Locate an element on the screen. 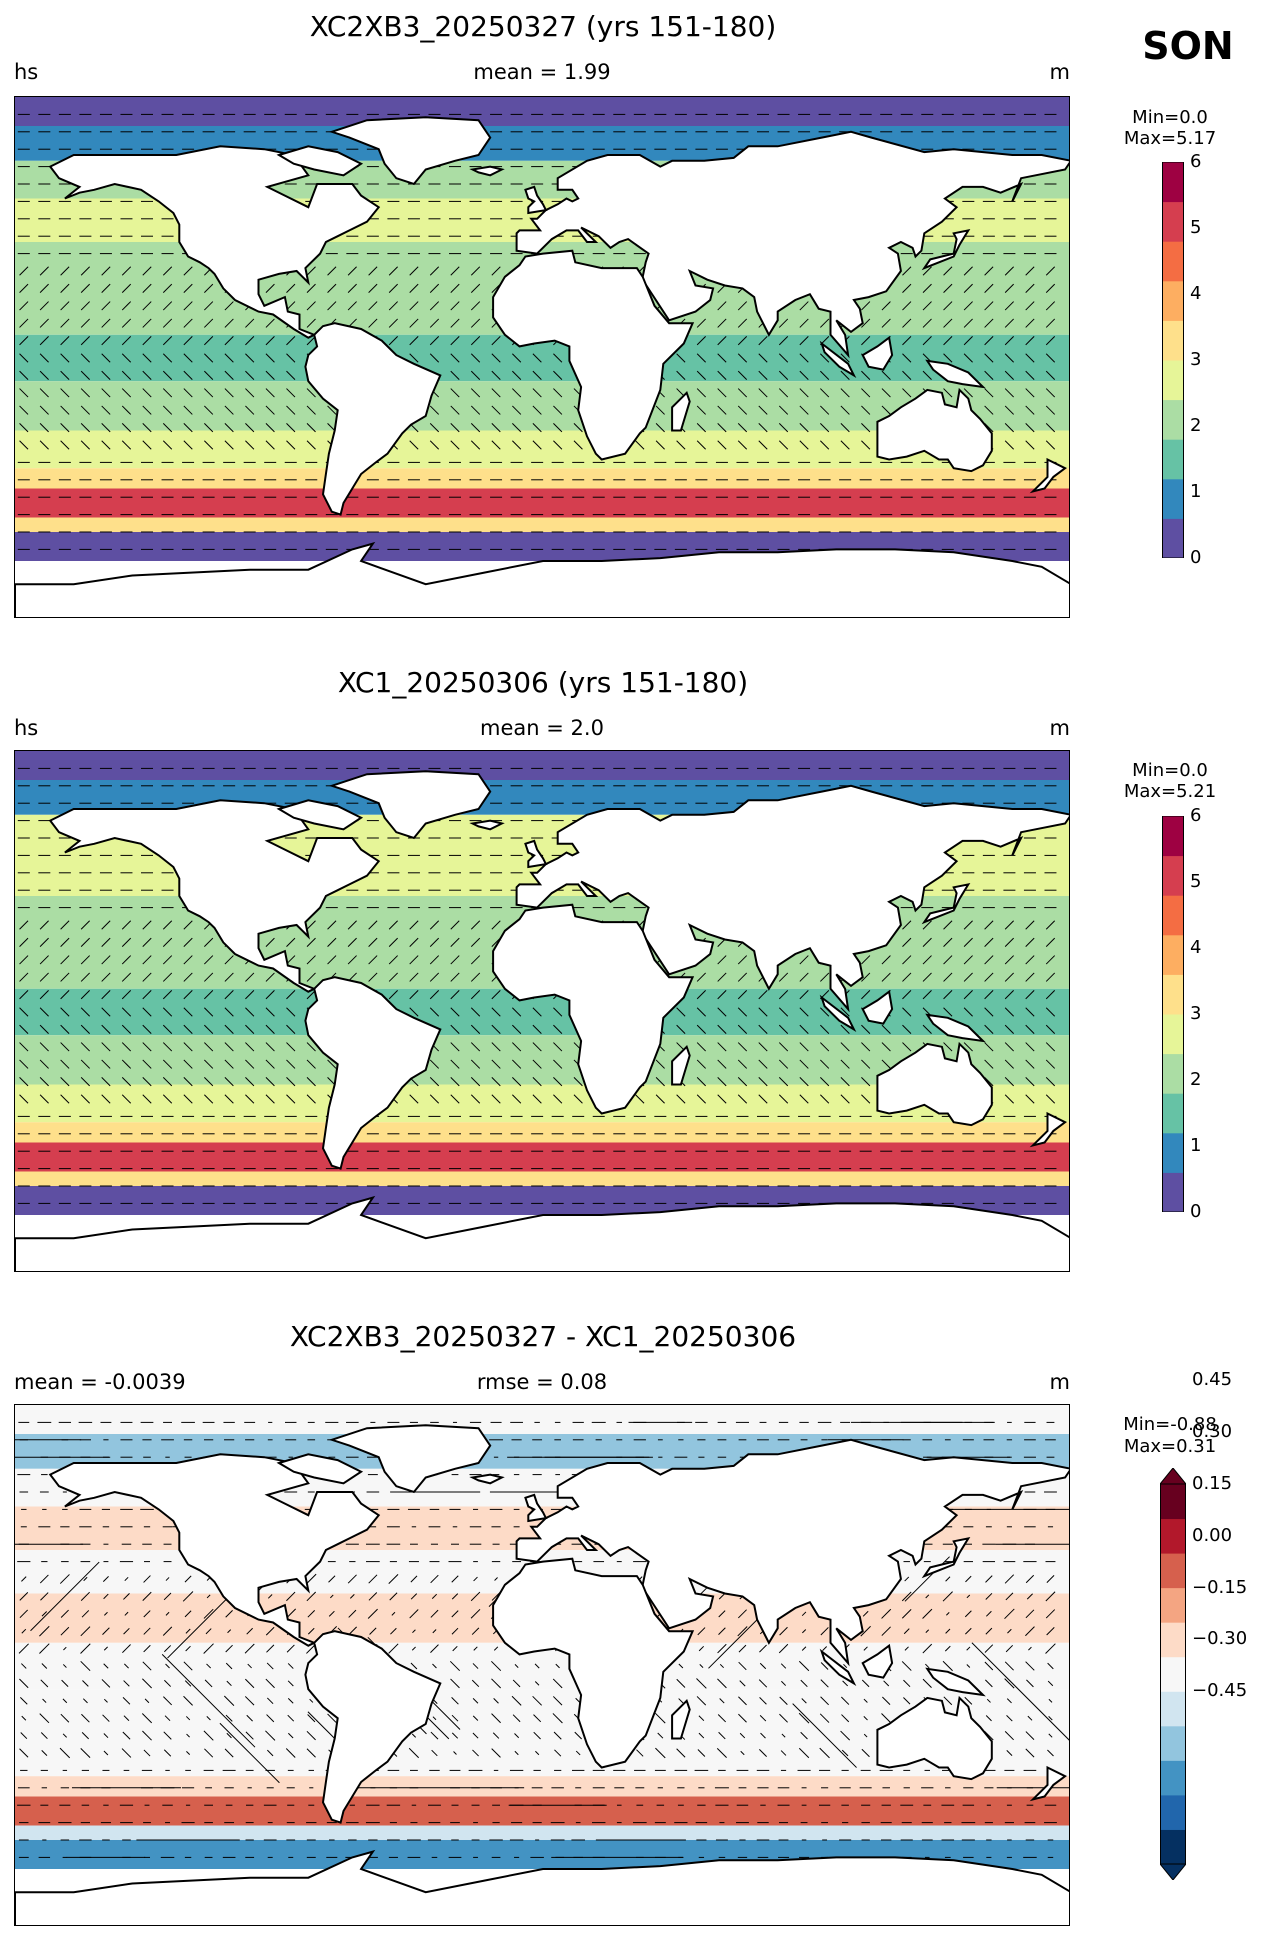 The image size is (1270, 1939). panel-units-label: m is located at coordinates (1059, 728).